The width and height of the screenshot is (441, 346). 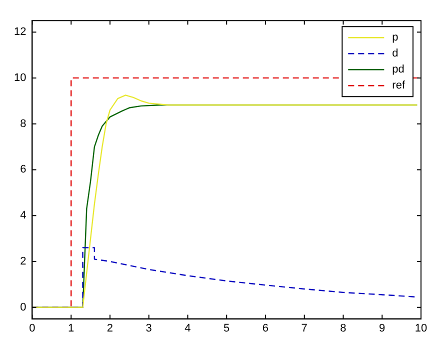 What do you see at coordinates (395, 54) in the screenshot?
I see `legend-label: d` at bounding box center [395, 54].